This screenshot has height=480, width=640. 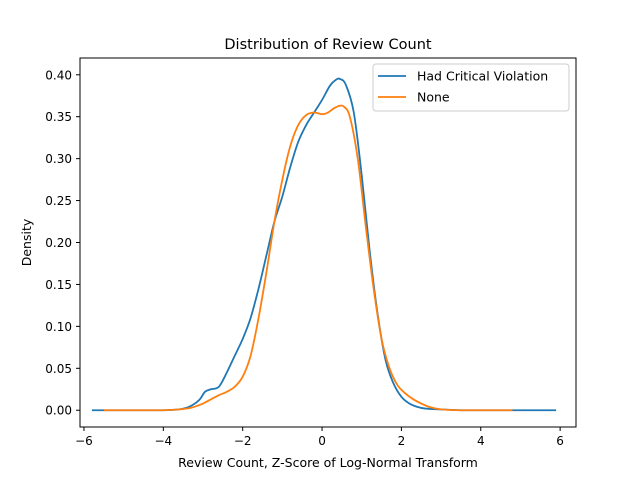 What do you see at coordinates (58, 75) in the screenshot?
I see `y-tick-label: 0.40` at bounding box center [58, 75].